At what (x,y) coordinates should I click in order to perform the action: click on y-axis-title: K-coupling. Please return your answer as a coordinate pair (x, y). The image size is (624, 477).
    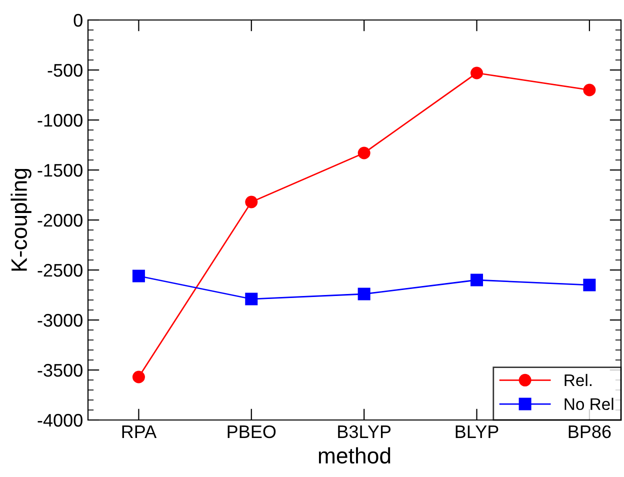
    Looking at the image, I should click on (21, 219).